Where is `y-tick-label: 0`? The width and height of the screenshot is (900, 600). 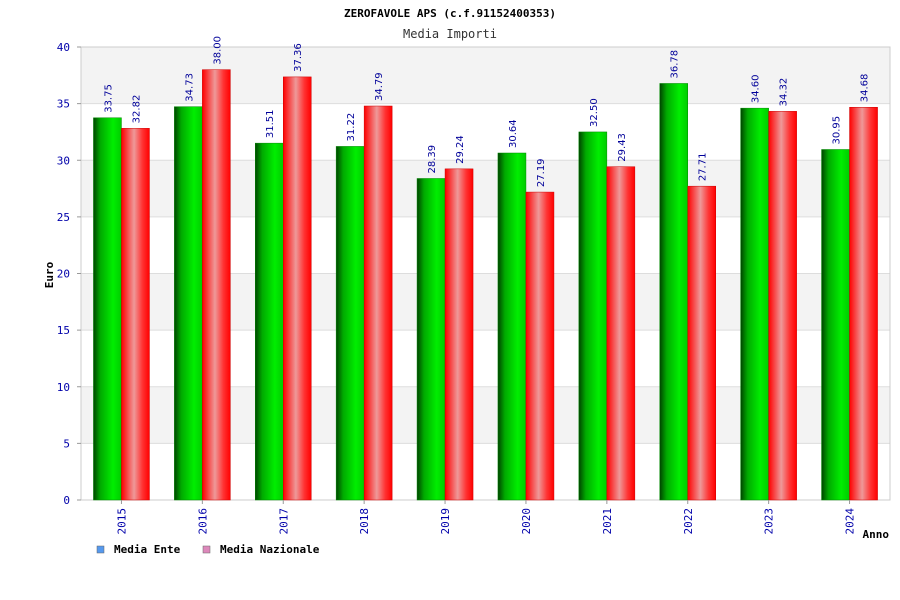 y-tick-label: 0 is located at coordinates (66, 500).